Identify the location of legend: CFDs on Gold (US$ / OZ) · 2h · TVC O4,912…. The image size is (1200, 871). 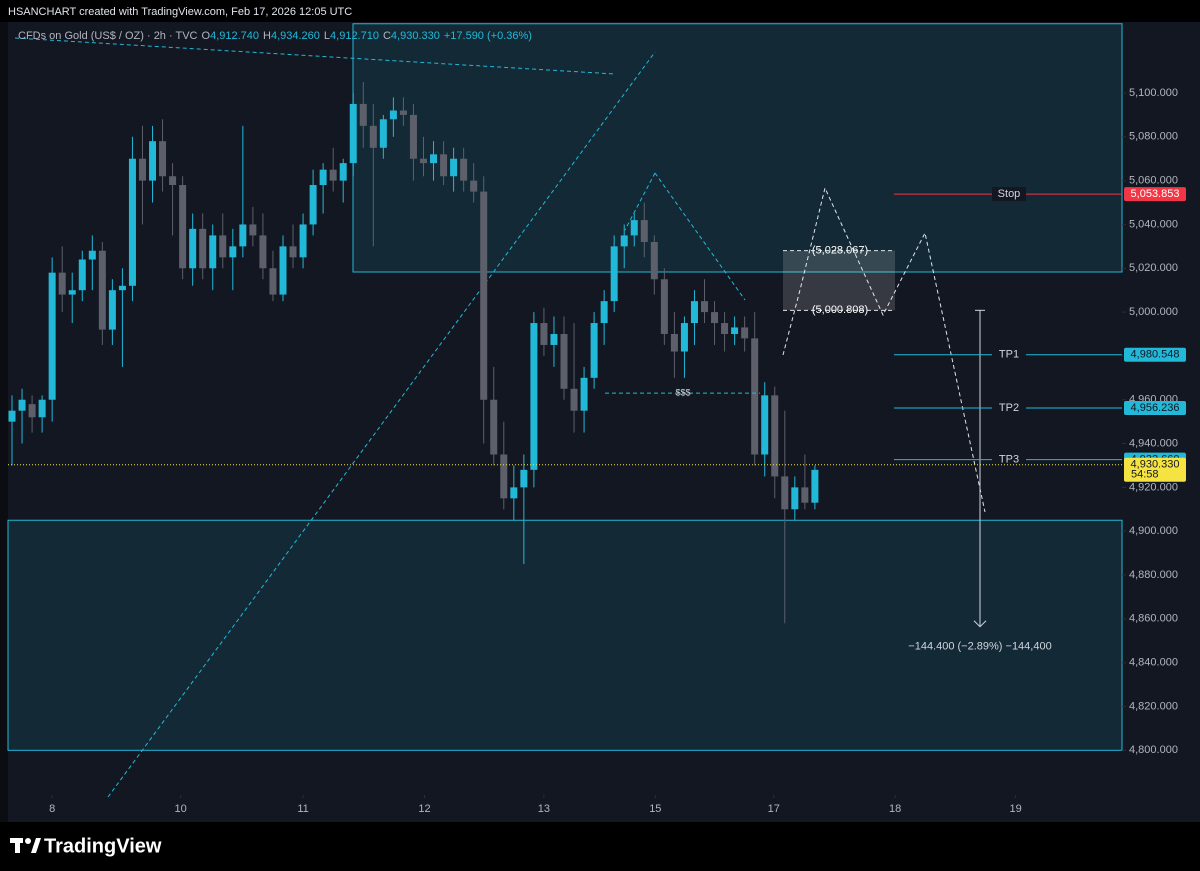
(275, 36).